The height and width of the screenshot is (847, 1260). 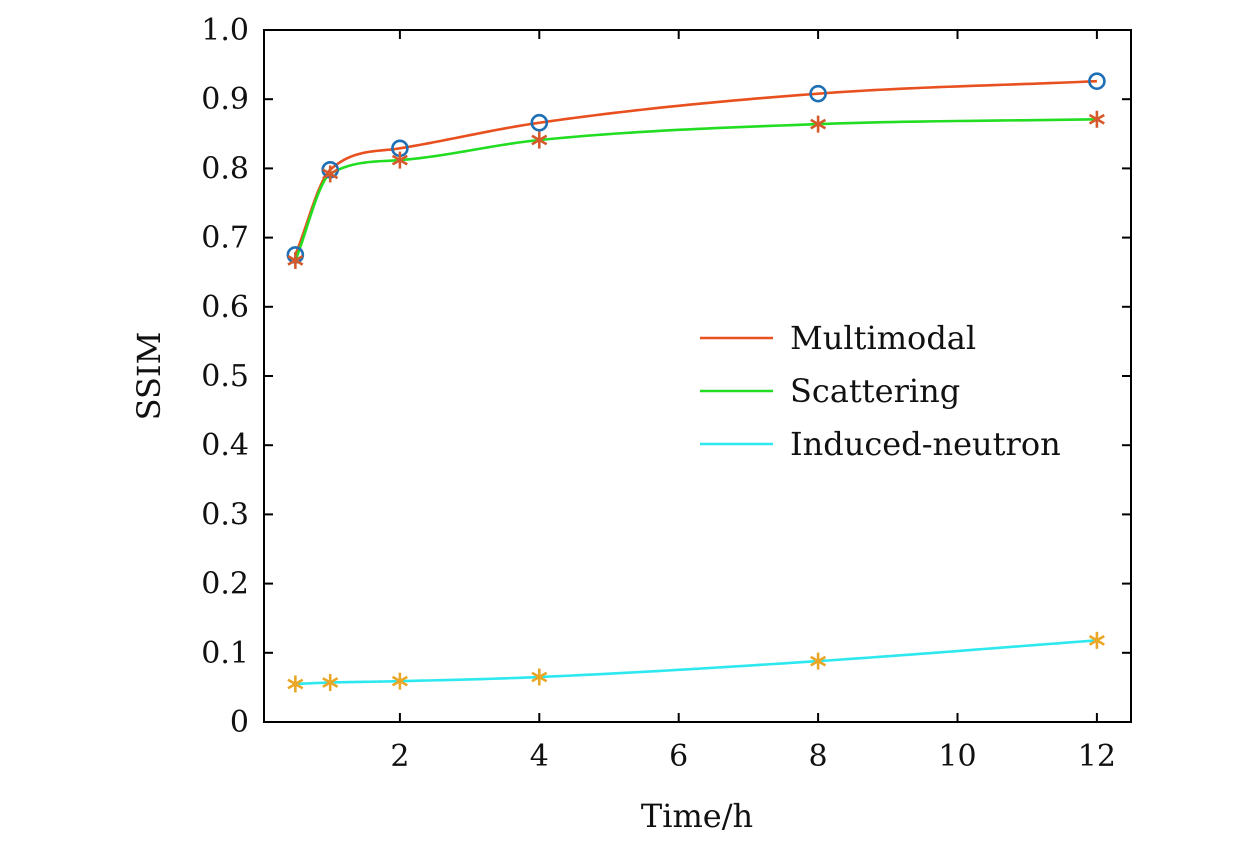 What do you see at coordinates (697, 816) in the screenshot?
I see `x-axis-title: Time/h` at bounding box center [697, 816].